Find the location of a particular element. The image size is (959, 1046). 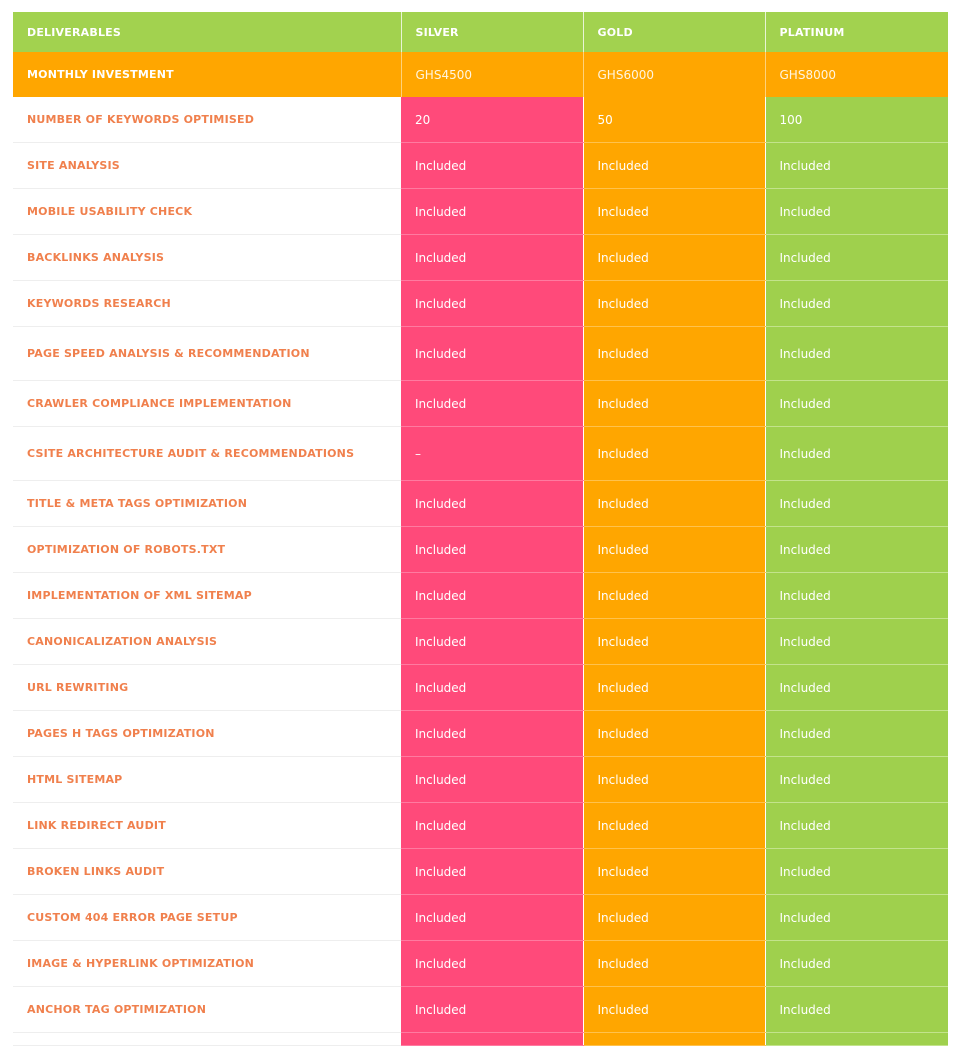

row-label: ANCHOR TAG OPTIMIZATION is located at coordinates (207, 1009).